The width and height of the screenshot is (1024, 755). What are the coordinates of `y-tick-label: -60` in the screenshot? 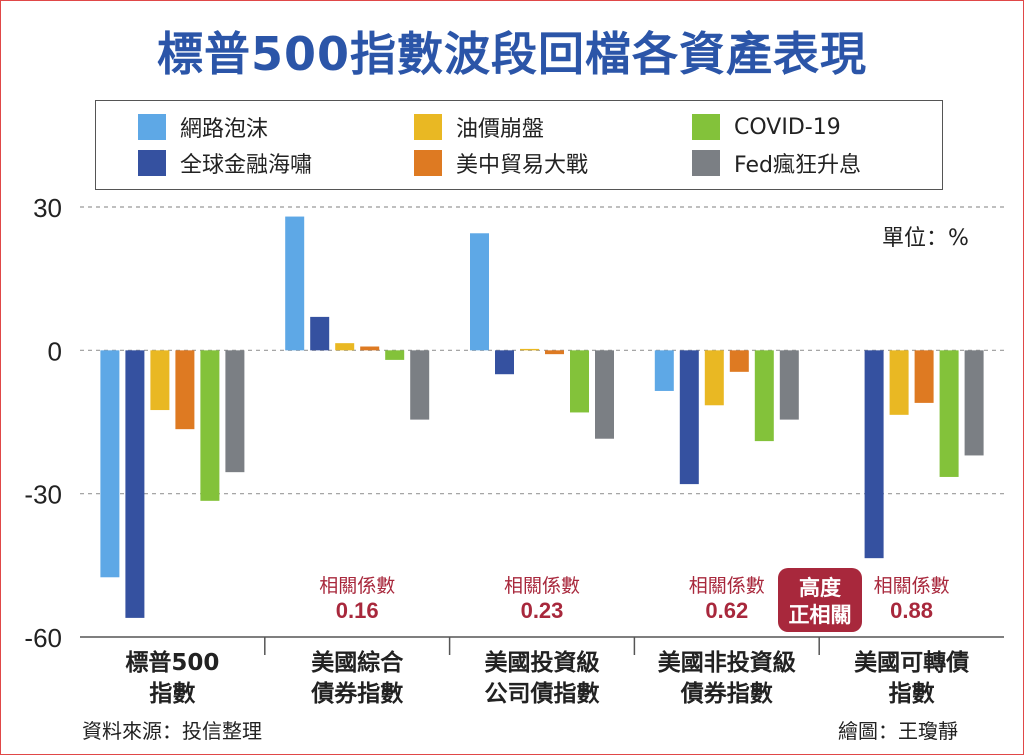 It's located at (43, 638).